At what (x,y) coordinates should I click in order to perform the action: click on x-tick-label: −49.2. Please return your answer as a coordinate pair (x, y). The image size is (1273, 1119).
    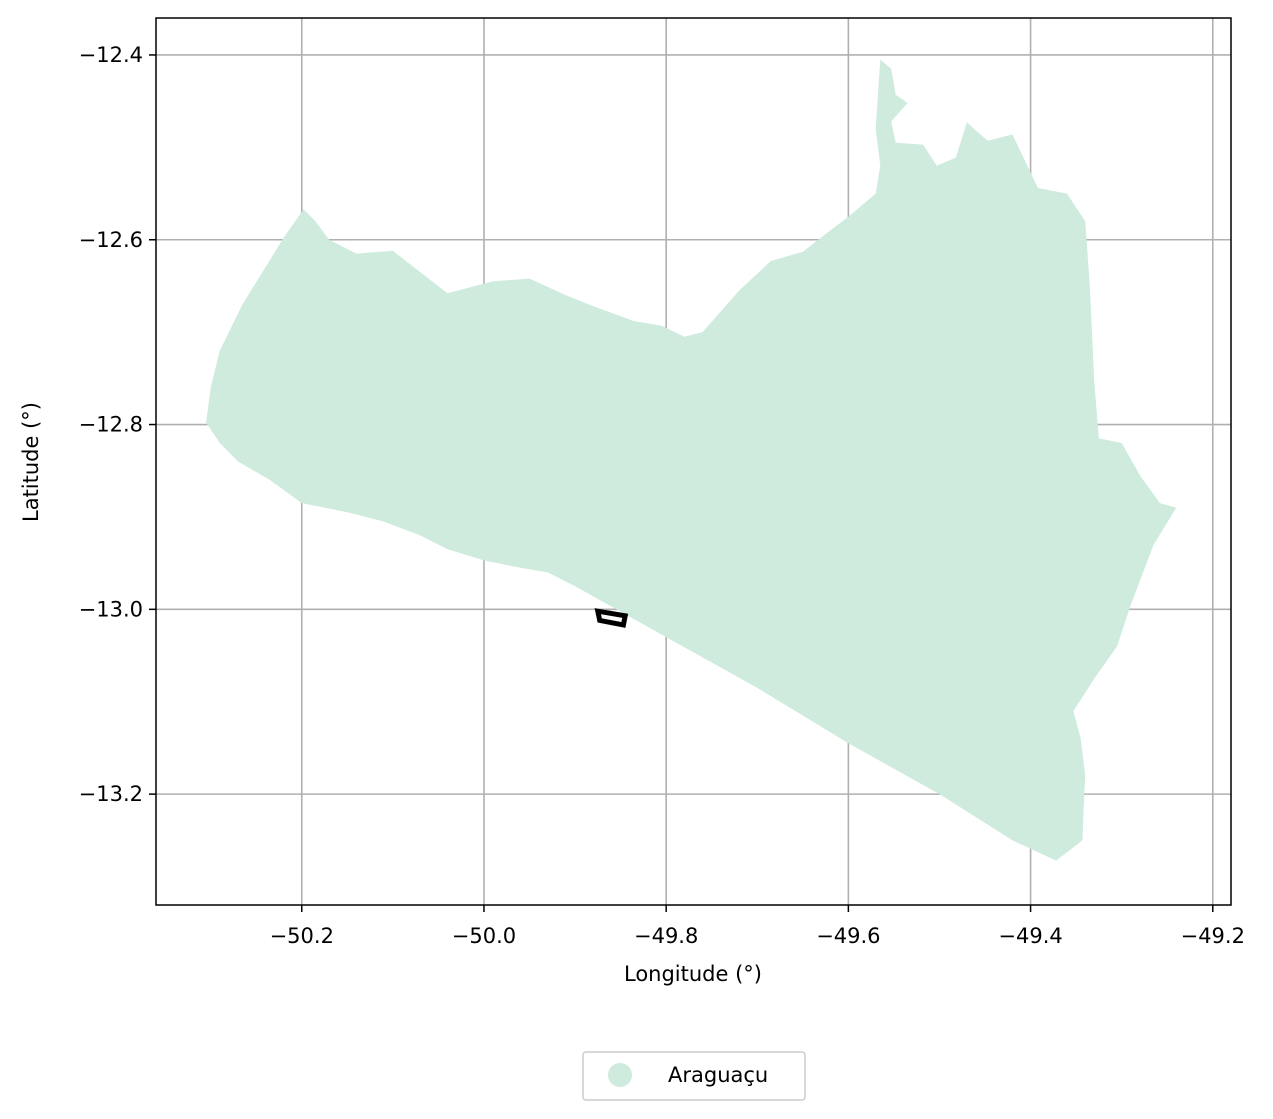
    Looking at the image, I should click on (1213, 936).